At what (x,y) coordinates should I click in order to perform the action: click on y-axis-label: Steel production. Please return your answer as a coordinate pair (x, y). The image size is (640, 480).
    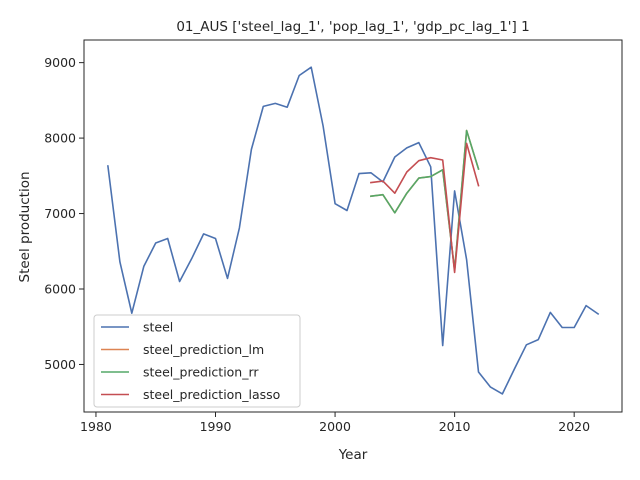
    Looking at the image, I should click on (25, 226).